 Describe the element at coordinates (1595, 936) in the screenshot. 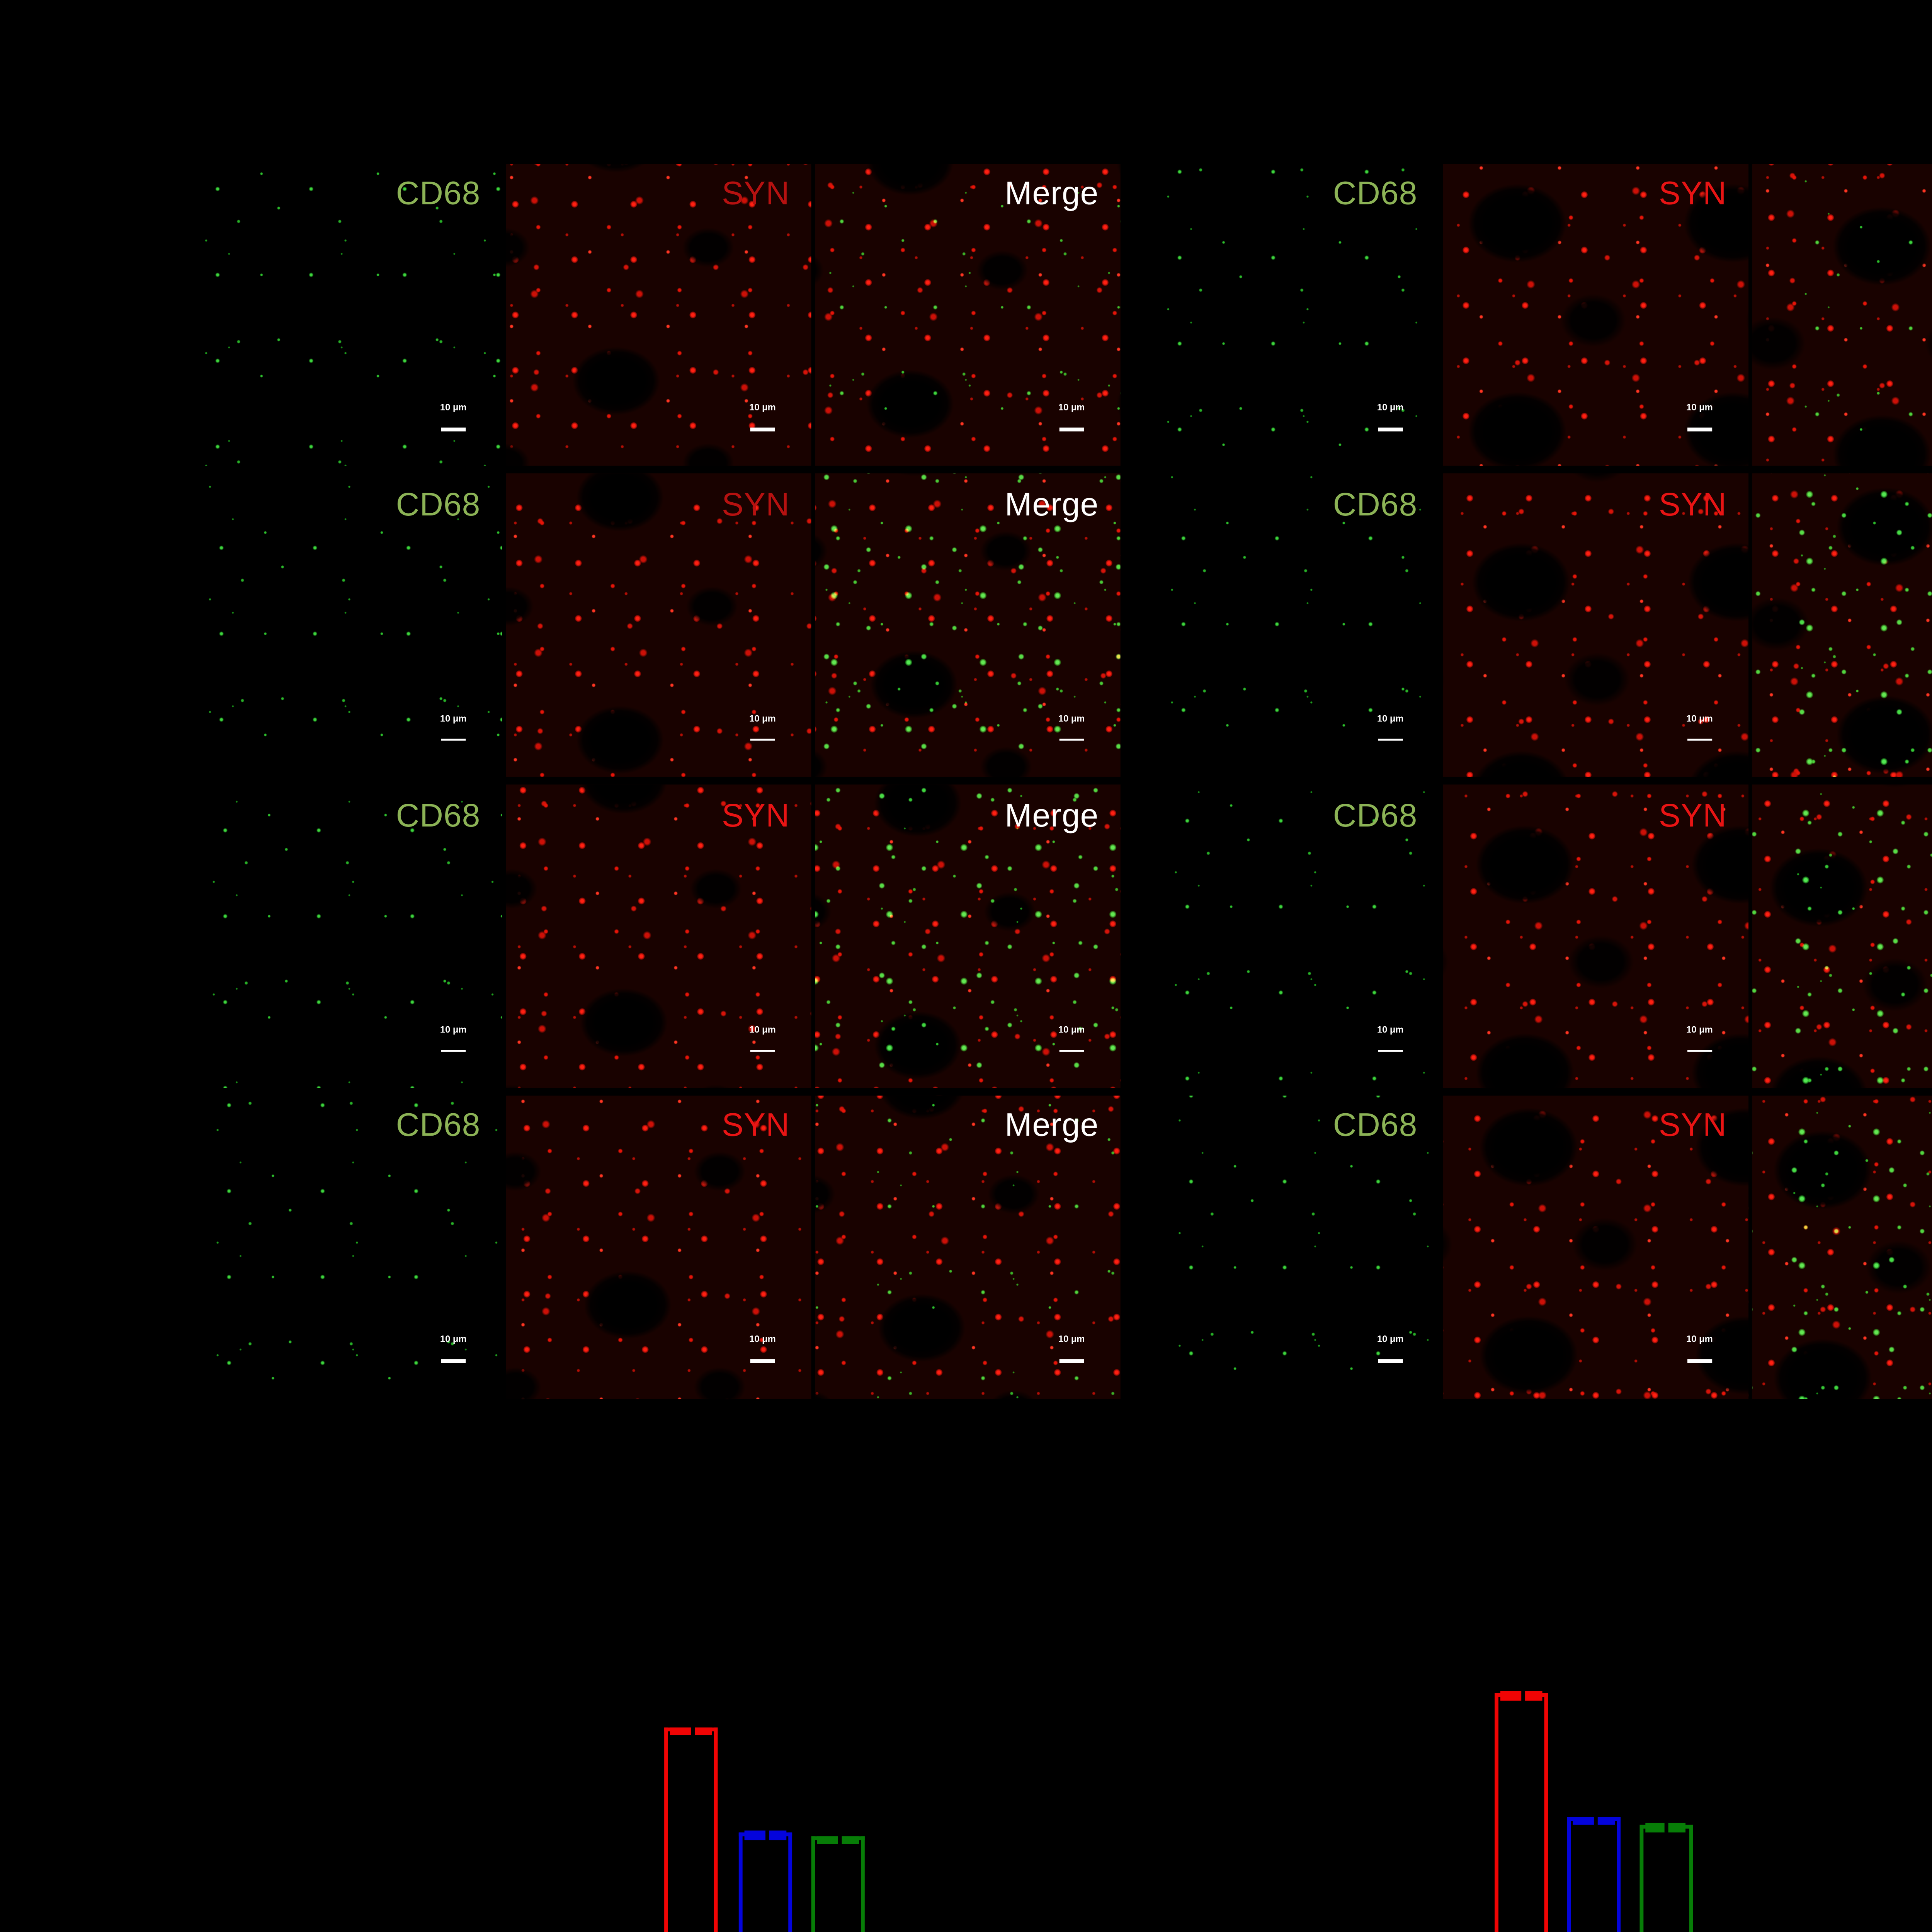

I see `micrograph-panel-syn-r3c5: SYN 10 μm` at that location.